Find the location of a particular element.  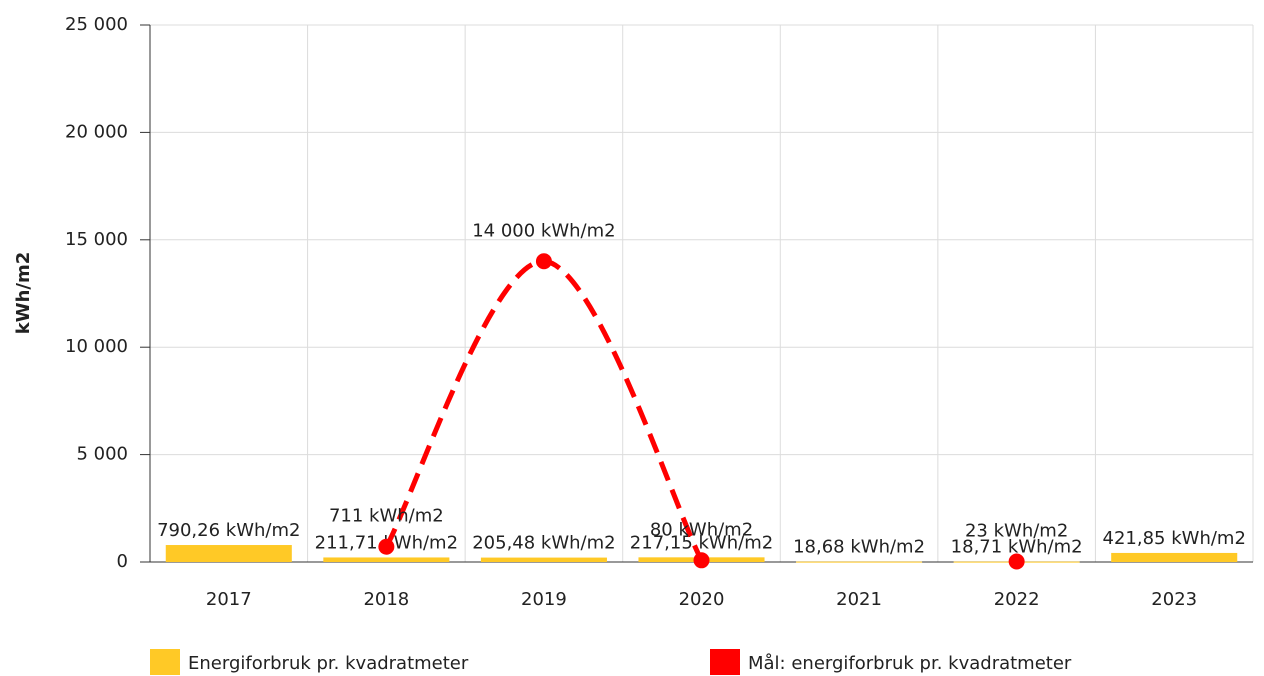

y-tick-label: 15 000 is located at coordinates (96, 239).